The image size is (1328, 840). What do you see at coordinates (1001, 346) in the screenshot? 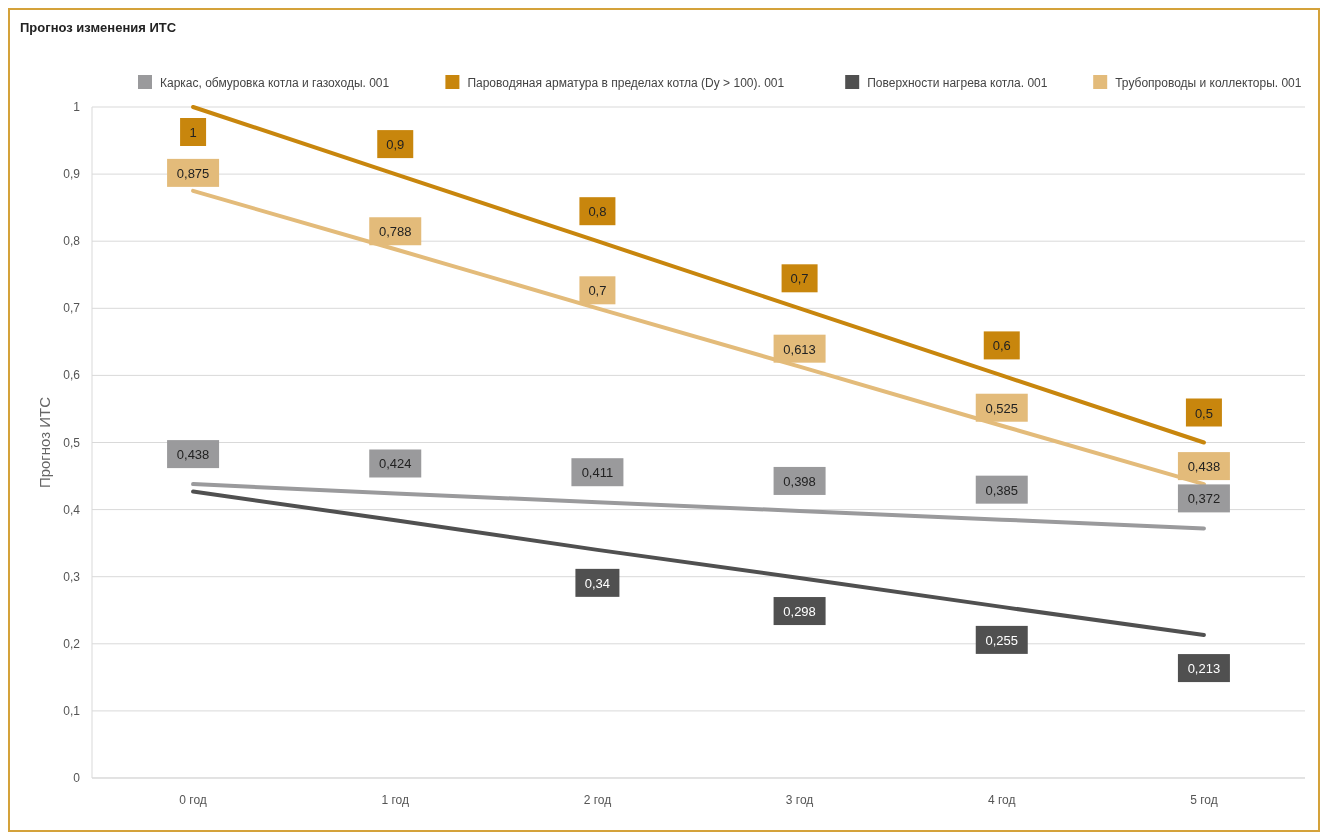
I see `data-label: 0,6` at bounding box center [1001, 346].